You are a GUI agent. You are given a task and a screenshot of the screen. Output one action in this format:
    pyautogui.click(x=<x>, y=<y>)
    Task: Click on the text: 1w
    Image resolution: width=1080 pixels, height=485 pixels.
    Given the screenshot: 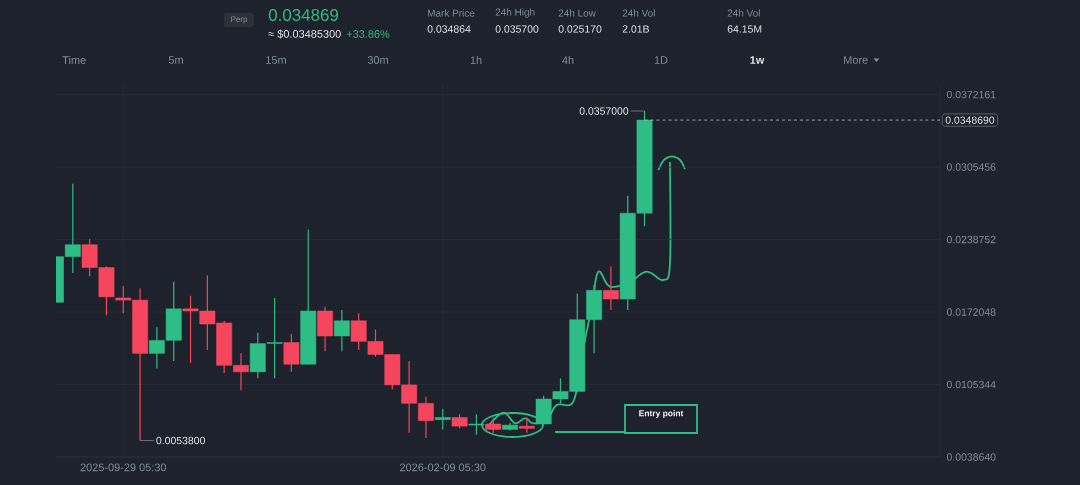 What is the action you would take?
    pyautogui.click(x=757, y=60)
    